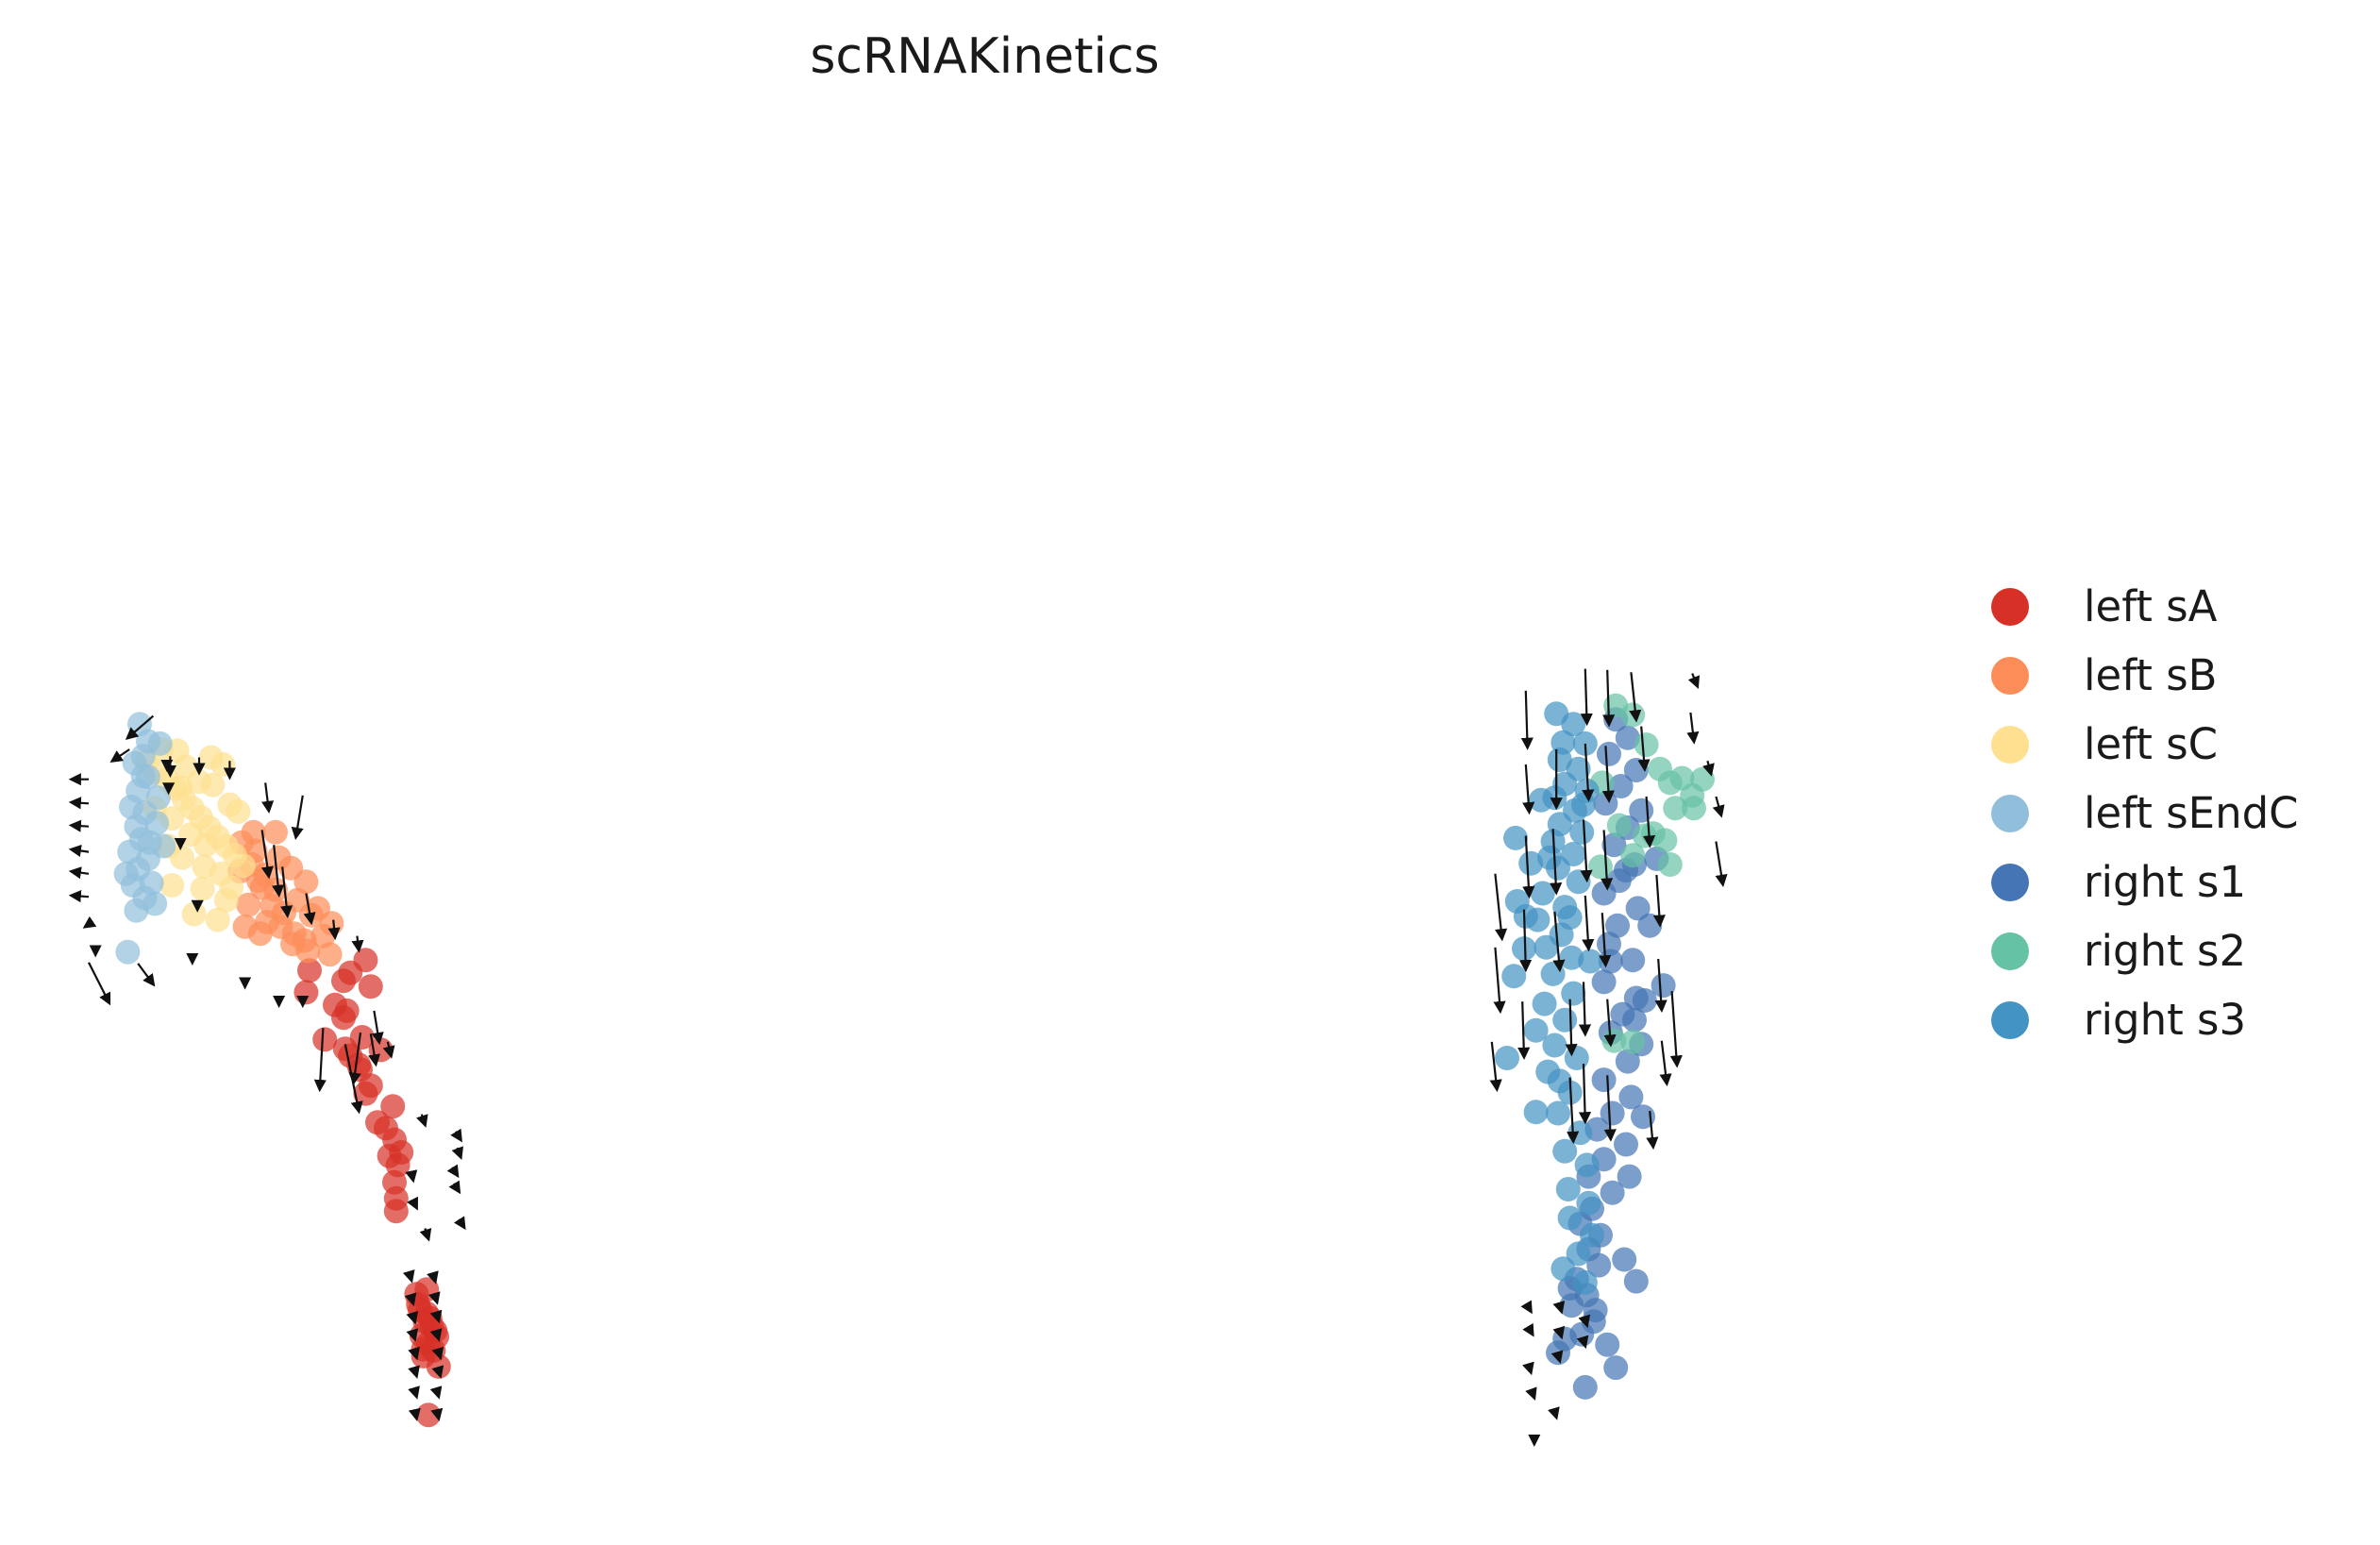 This screenshot has width=2380, height=1545. I want to click on legend-item-0: left sA, so click(2145, 606).